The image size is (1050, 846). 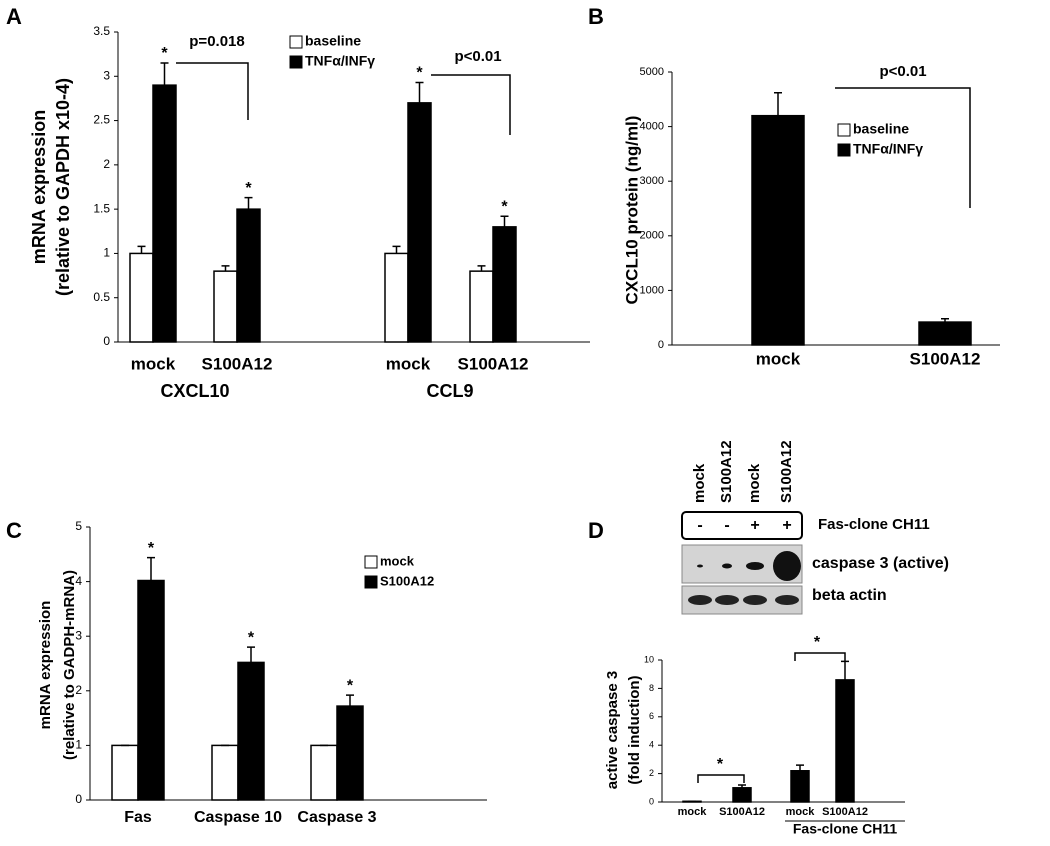 I want to click on y-axis-label: CXCL10 protein (ng/ml), so click(x=631, y=210).